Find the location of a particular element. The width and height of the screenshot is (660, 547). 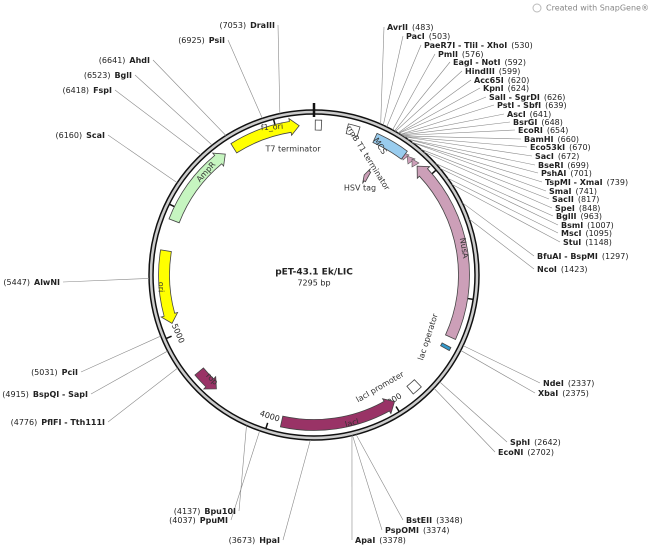

site-label: AvrII (483) is located at coordinates (410, 27).